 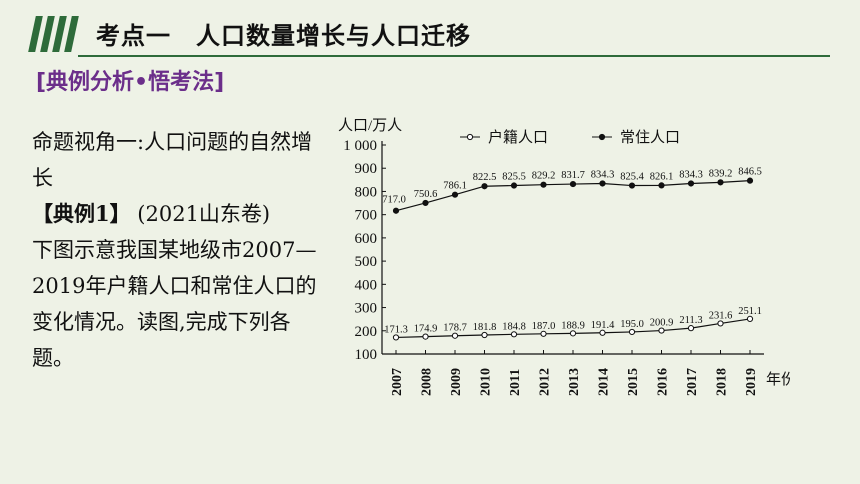 What do you see at coordinates (778, 379) in the screenshot?
I see `x-axis-label: 年份` at bounding box center [778, 379].